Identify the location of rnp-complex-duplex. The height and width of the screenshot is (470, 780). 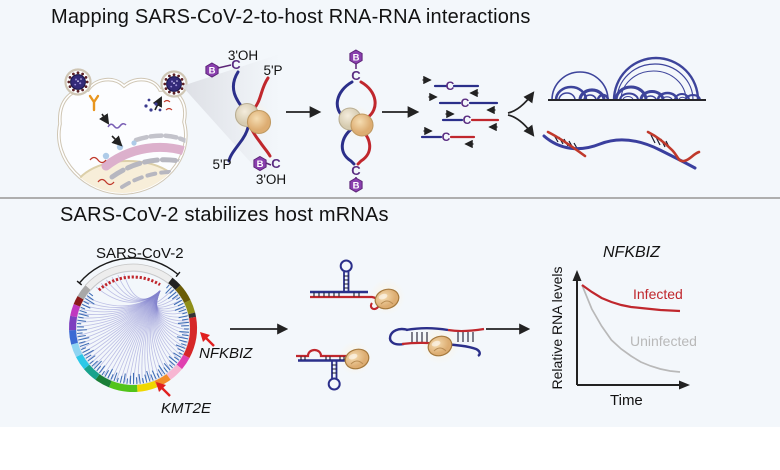
(436, 343).